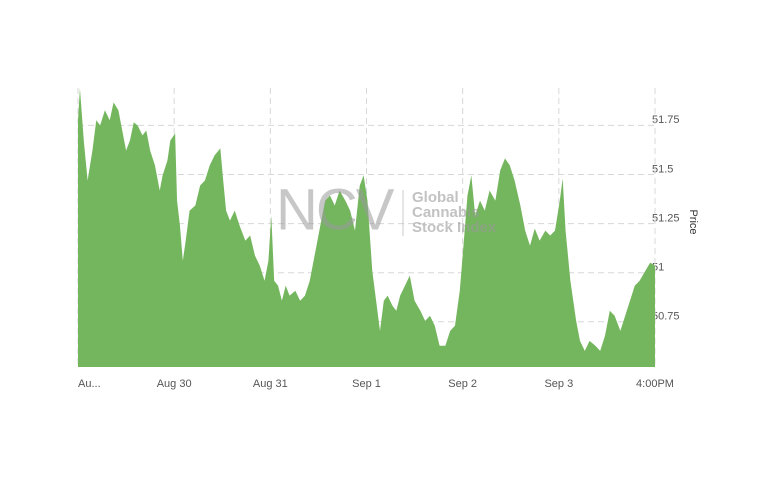 Image resolution: width=780 pixels, height=483 pixels. I want to click on y-axis-label: Price, so click(693, 221).